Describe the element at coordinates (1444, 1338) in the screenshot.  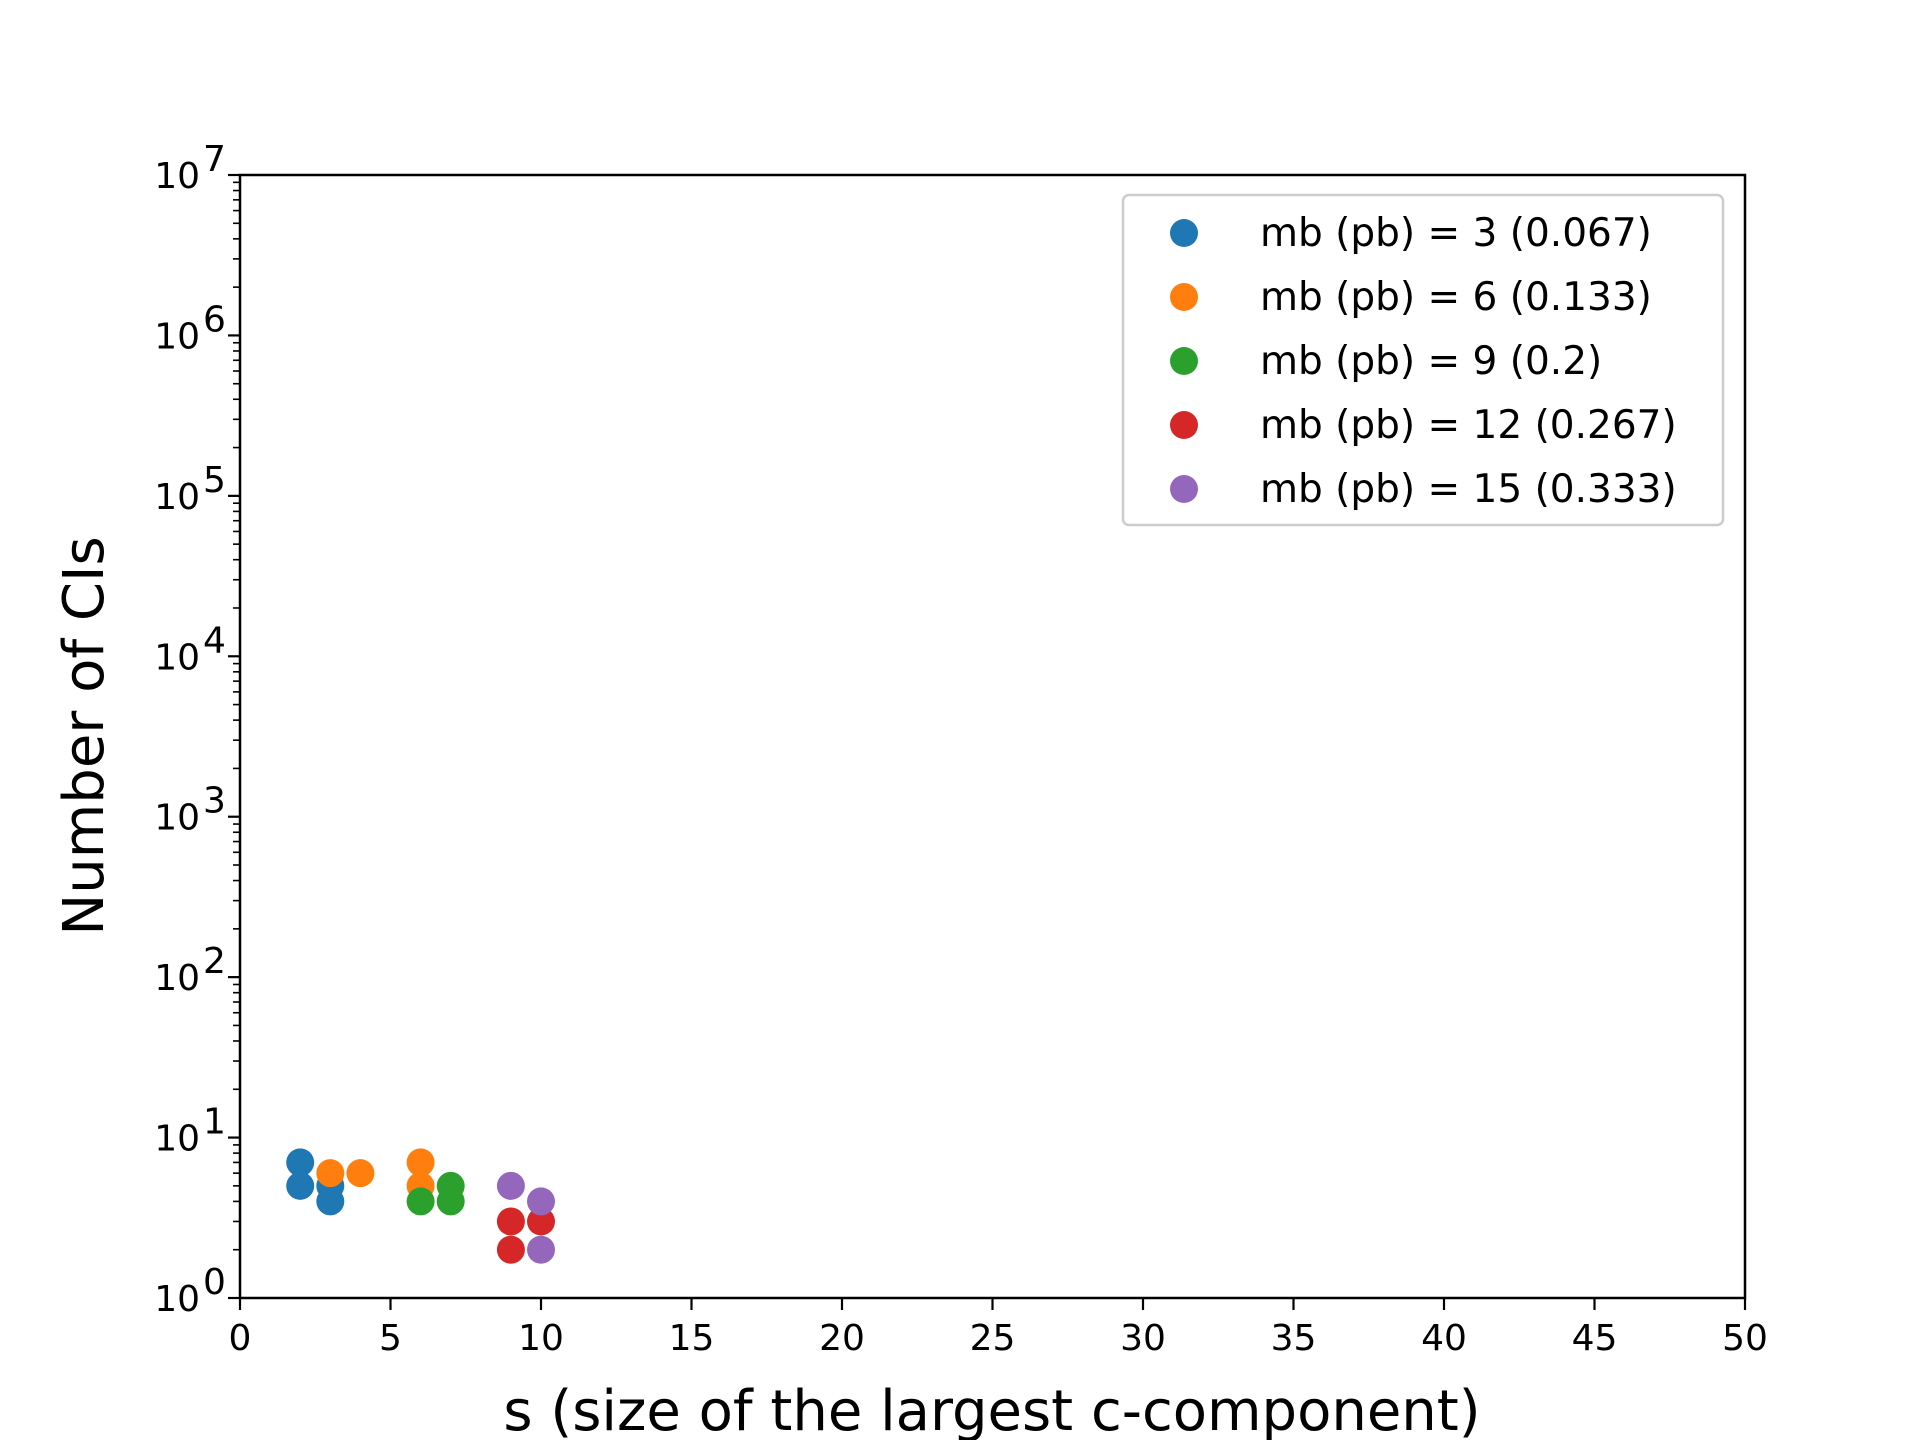
I see `x-tick-label: 40` at that location.